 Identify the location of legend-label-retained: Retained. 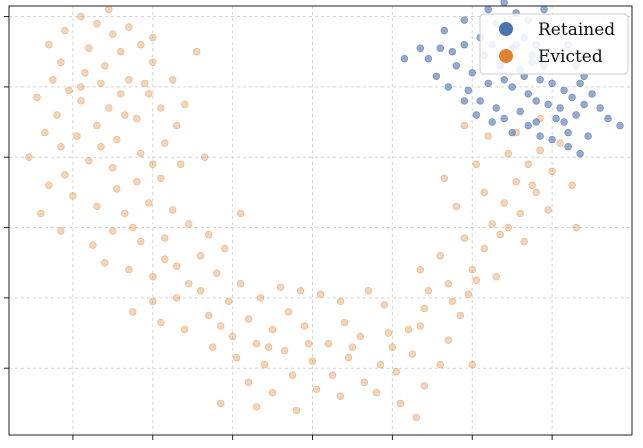
(576, 30).